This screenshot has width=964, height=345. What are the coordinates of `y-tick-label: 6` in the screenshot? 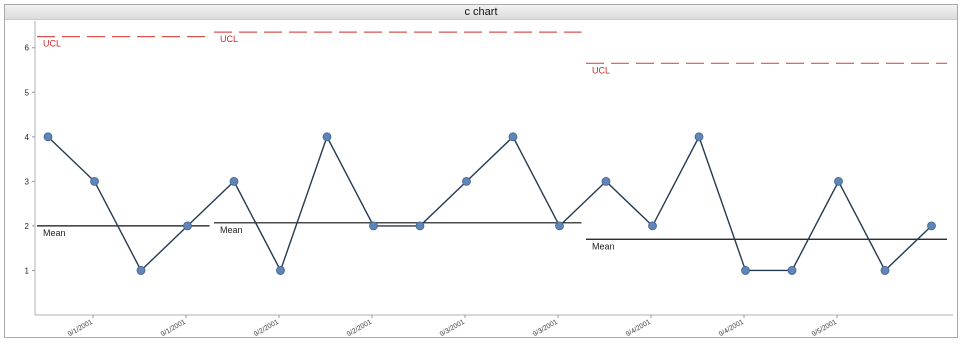 It's located at (27, 48).